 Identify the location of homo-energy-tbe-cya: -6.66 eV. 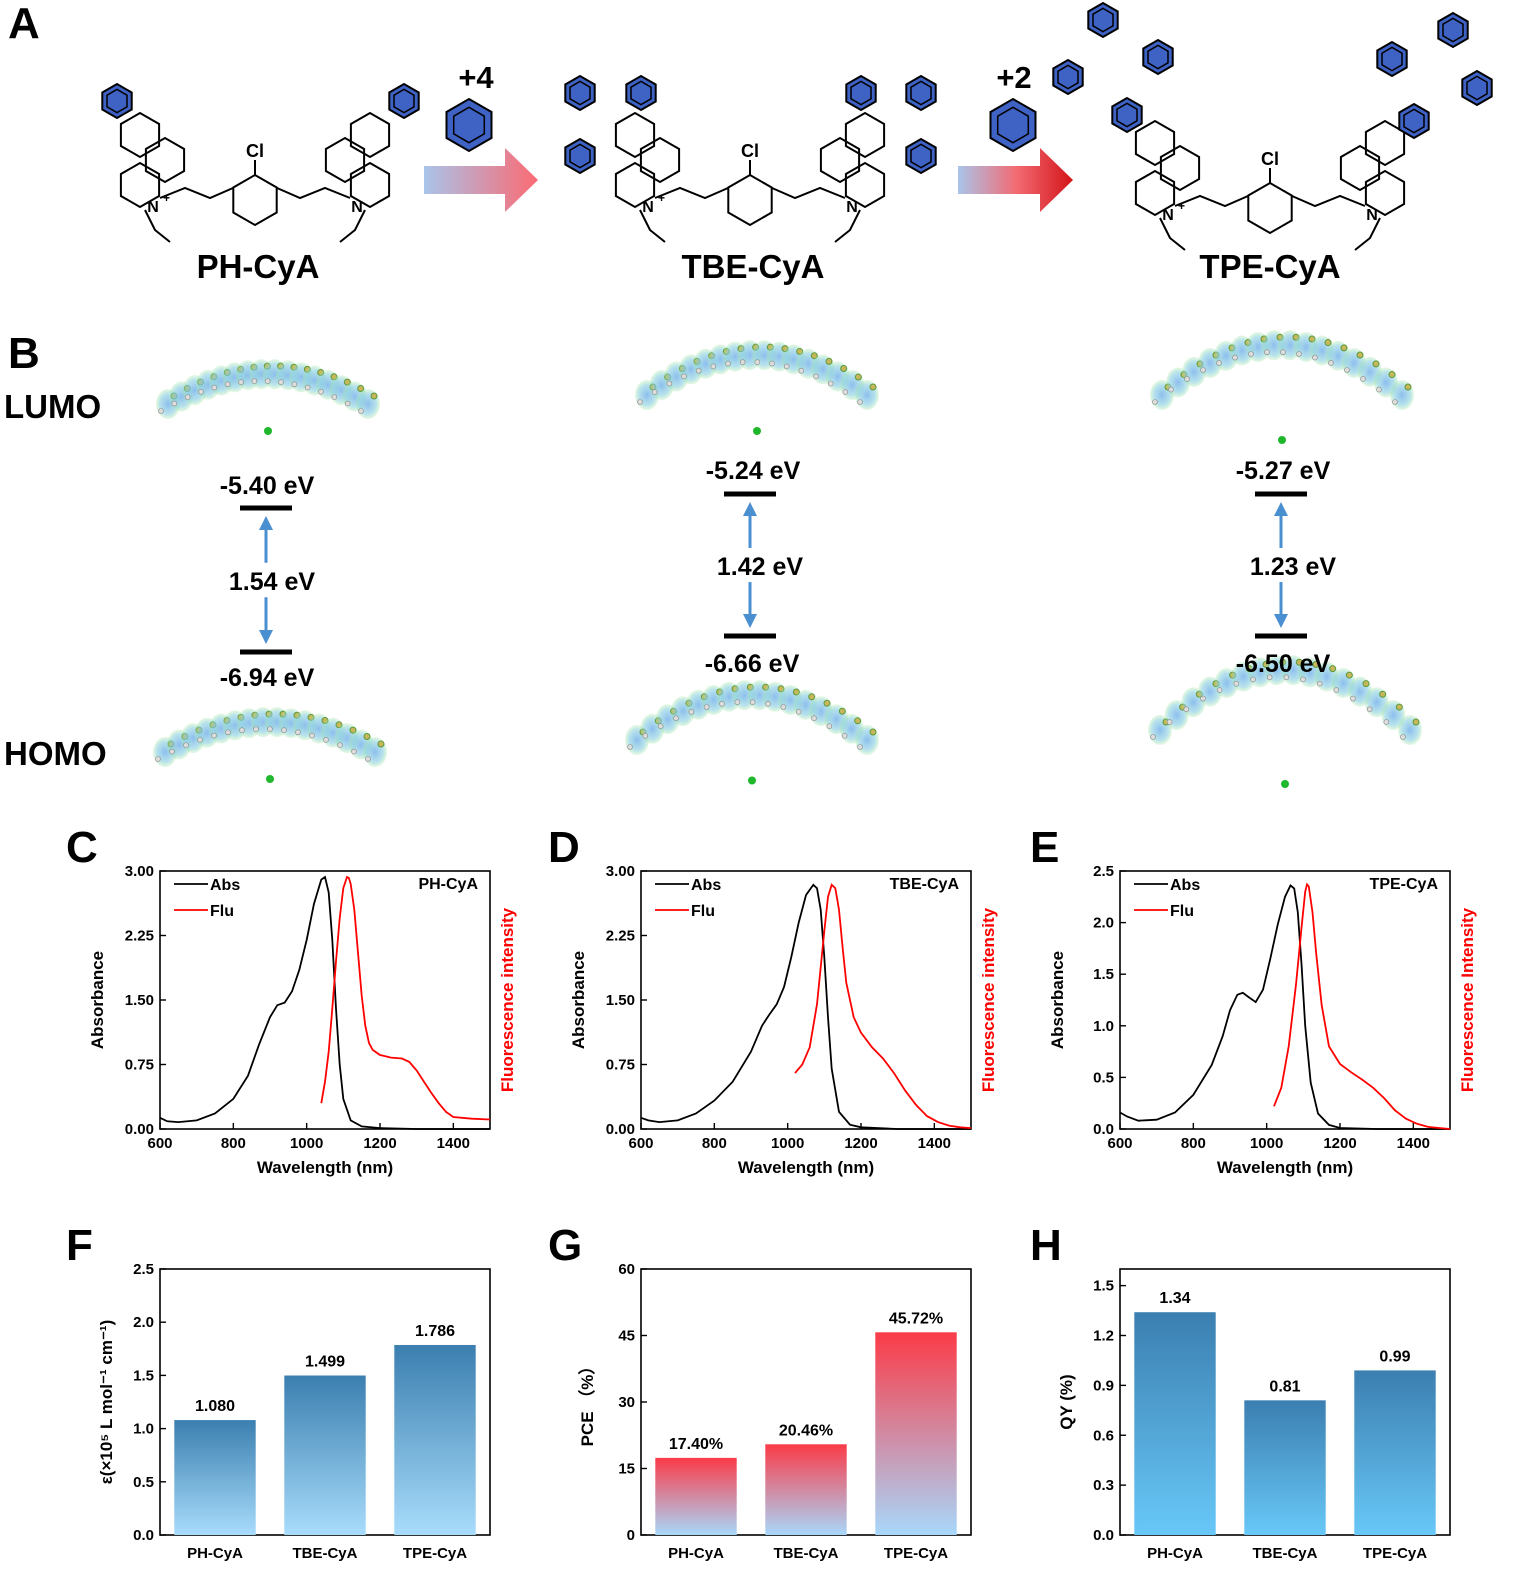
(752, 664).